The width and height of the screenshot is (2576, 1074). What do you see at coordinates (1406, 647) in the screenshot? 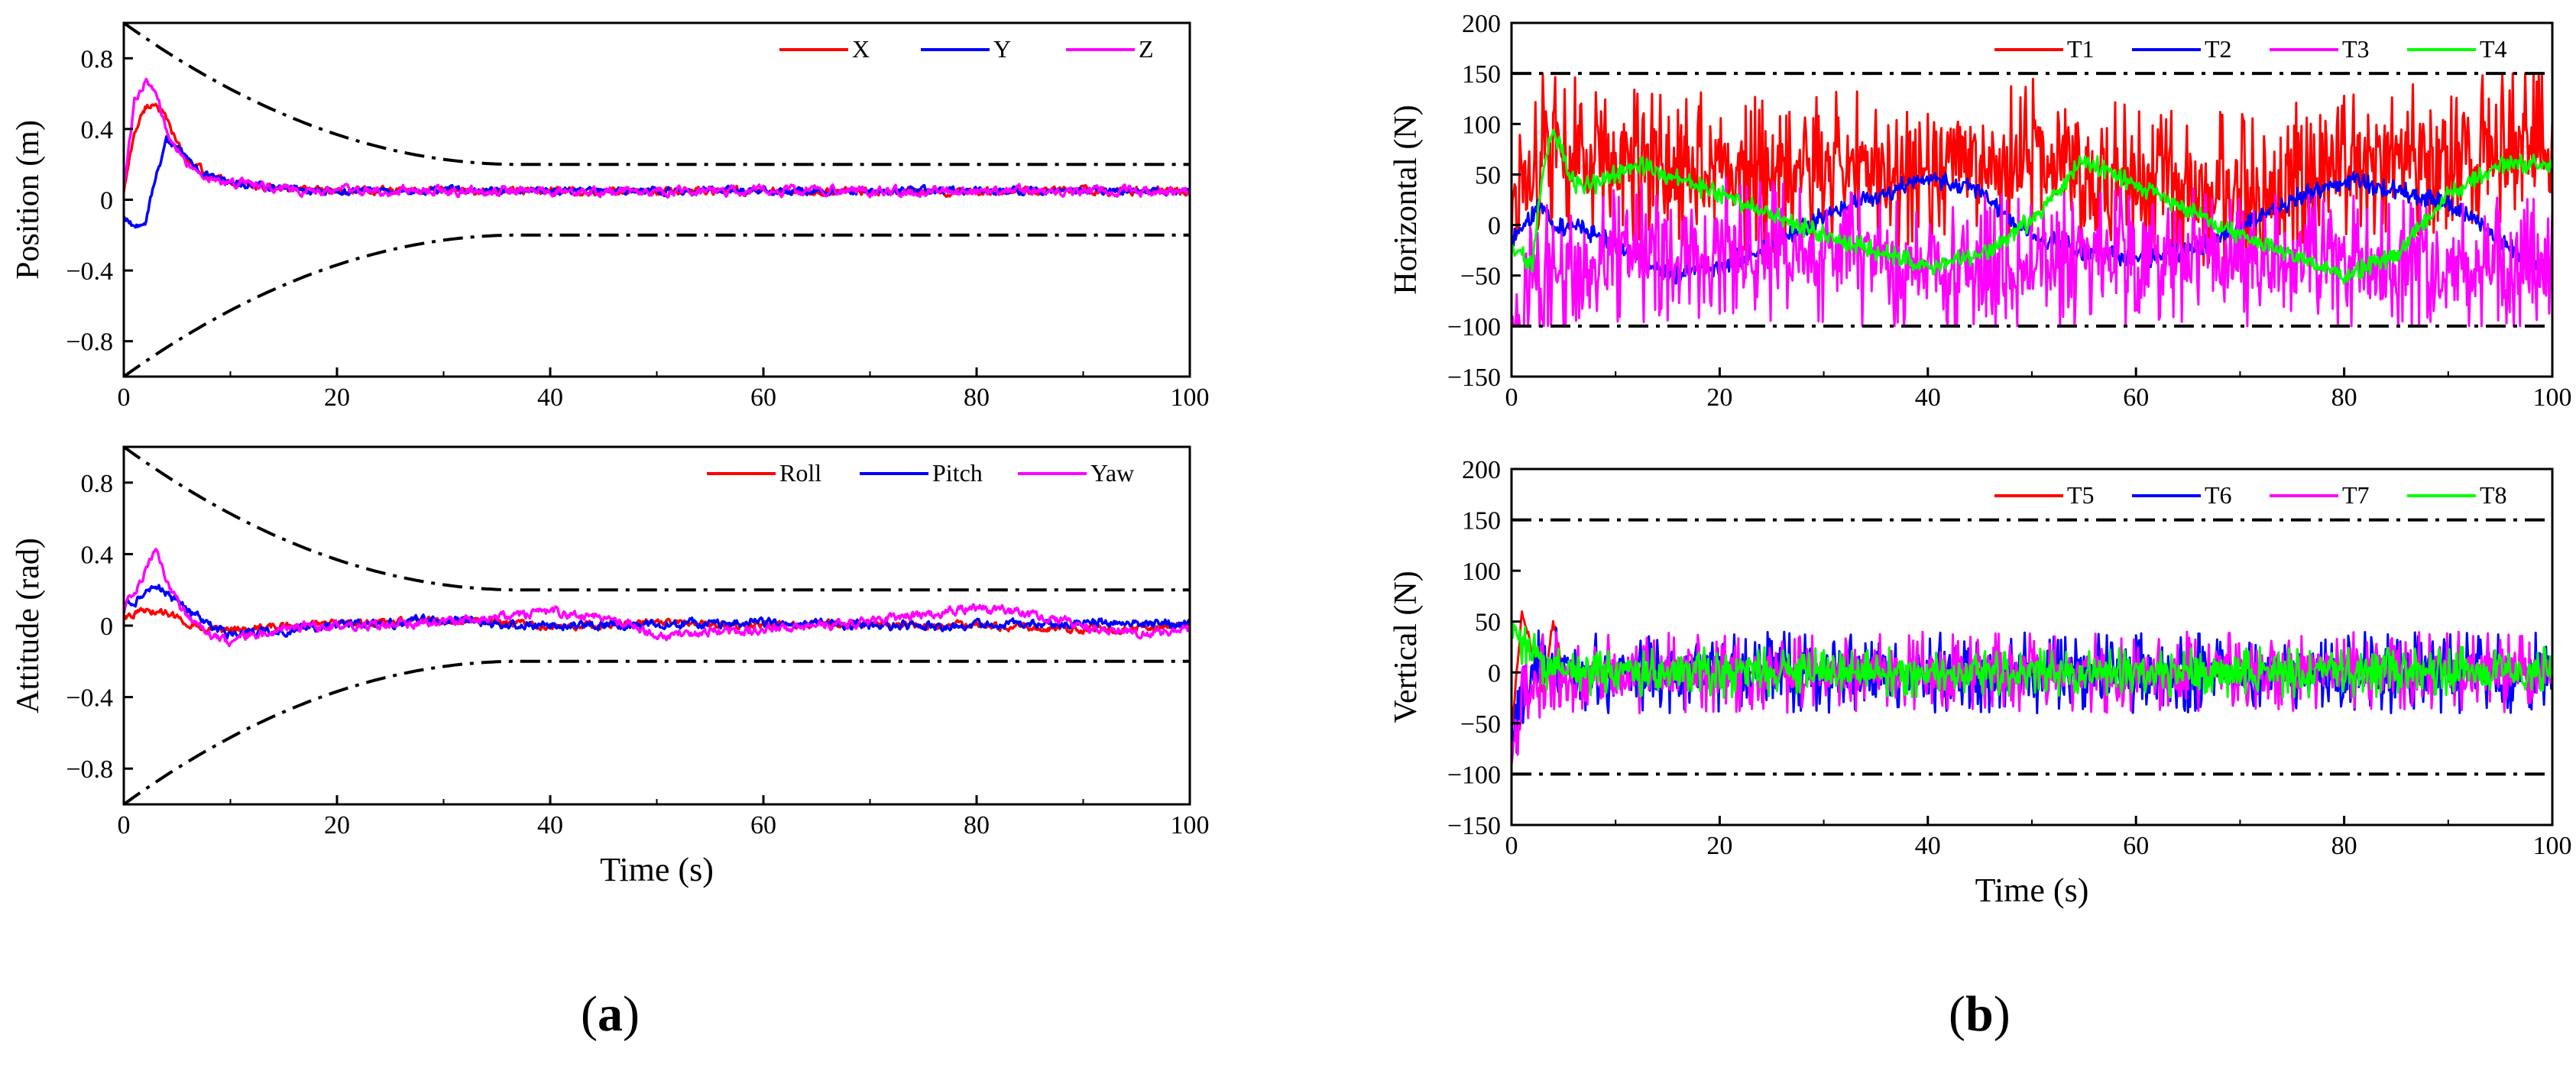
I see `y-axis-label: Vertical (N)` at bounding box center [1406, 647].